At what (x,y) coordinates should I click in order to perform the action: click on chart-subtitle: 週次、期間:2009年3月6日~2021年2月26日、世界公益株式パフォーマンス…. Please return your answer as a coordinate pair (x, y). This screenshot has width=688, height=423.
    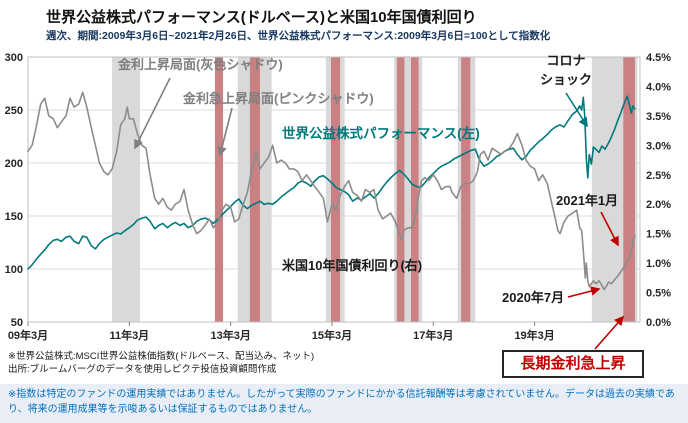
    Looking at the image, I should click on (298, 36).